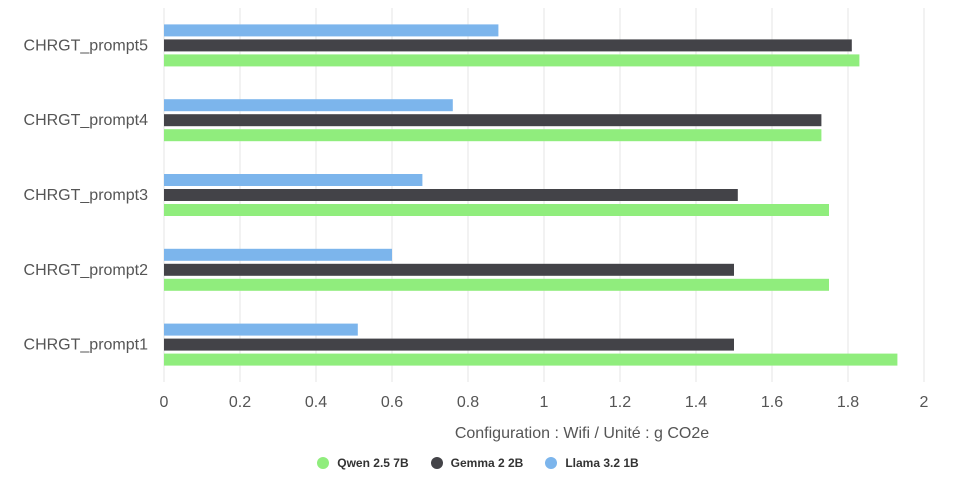  Describe the element at coordinates (86, 45) in the screenshot. I see `category-label: CHRGT_prompt5` at that location.